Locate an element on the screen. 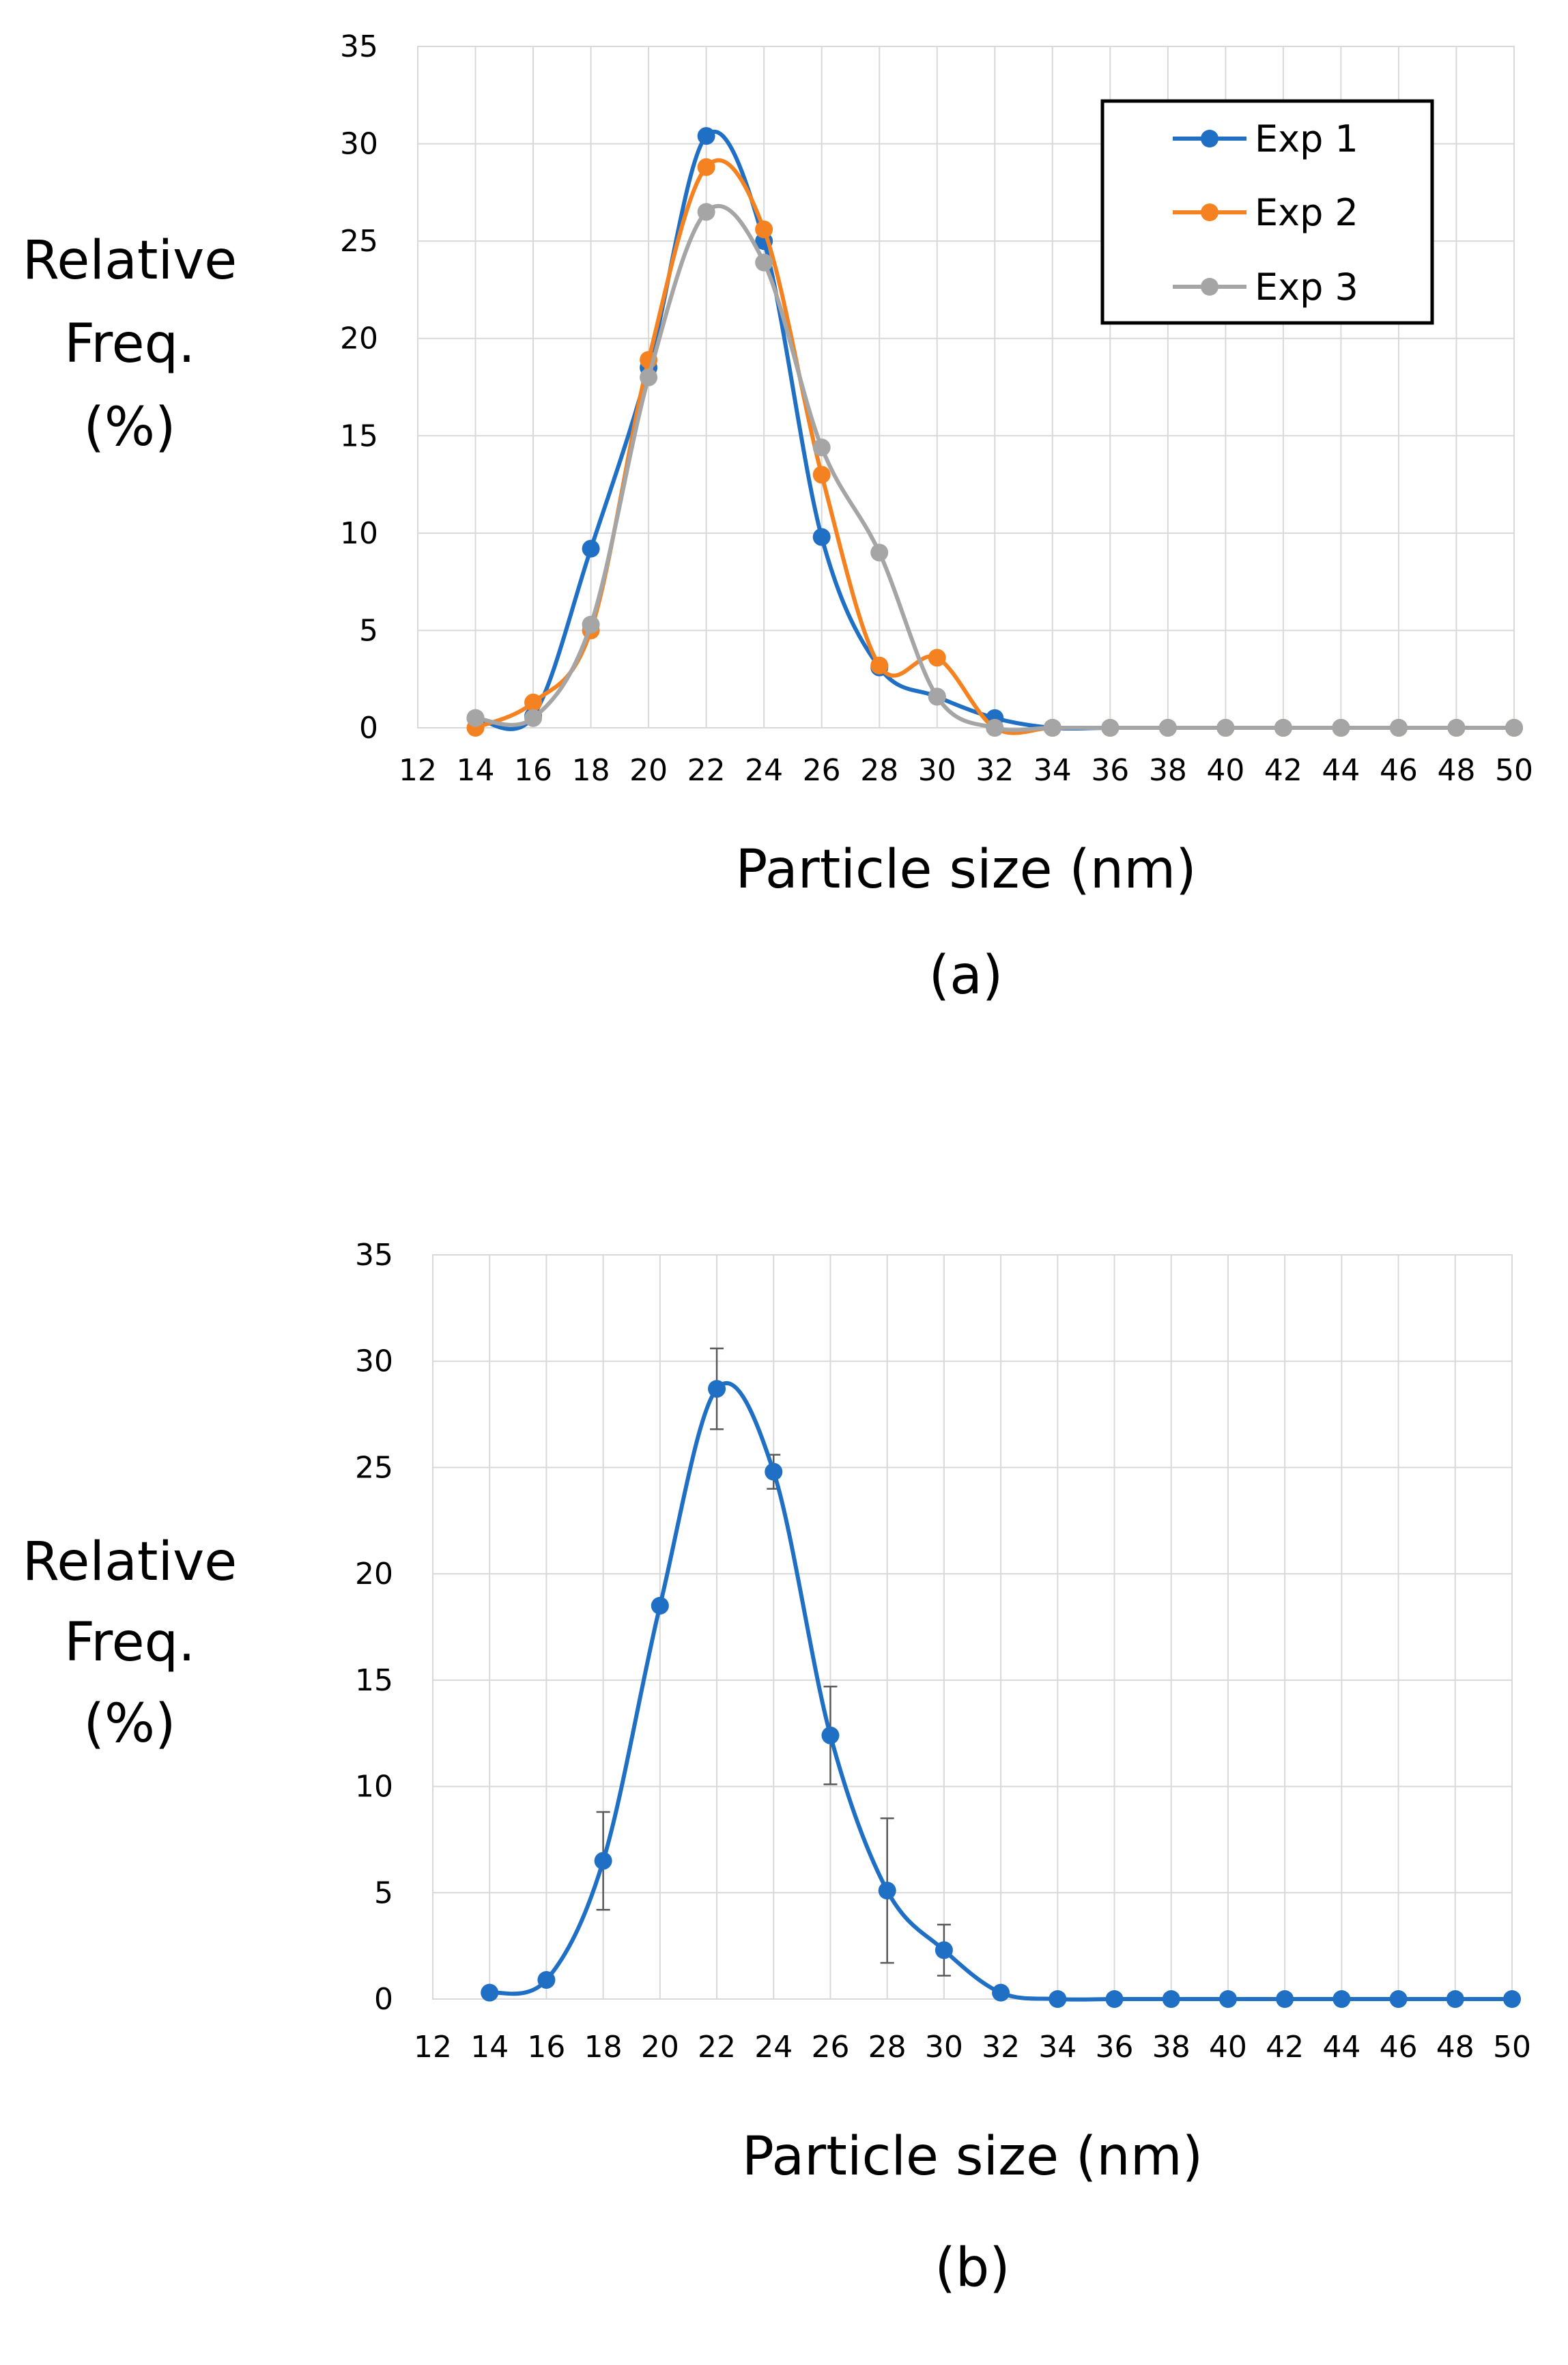 Image resolution: width=1568 pixels, height=2365 pixels. x-tick-label: 20 is located at coordinates (648, 770).